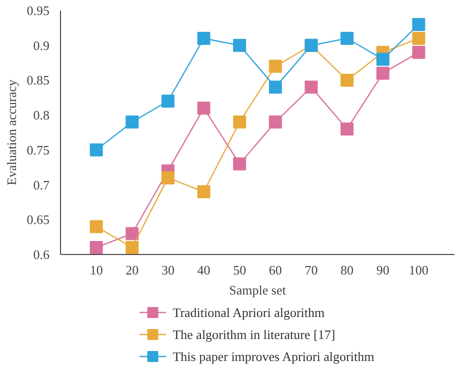 Image resolution: width=474 pixels, height=384 pixels. What do you see at coordinates (11, 132) in the screenshot?
I see `y-axis-title: Evaluation accuracy` at bounding box center [11, 132].